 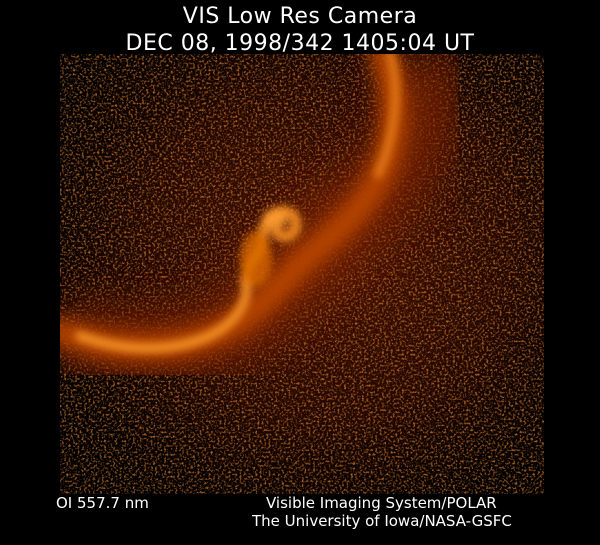 What do you see at coordinates (300, 43) in the screenshot?
I see `observation-timestamp: DEC 08, 1998/342 1405:04 UT` at bounding box center [300, 43].